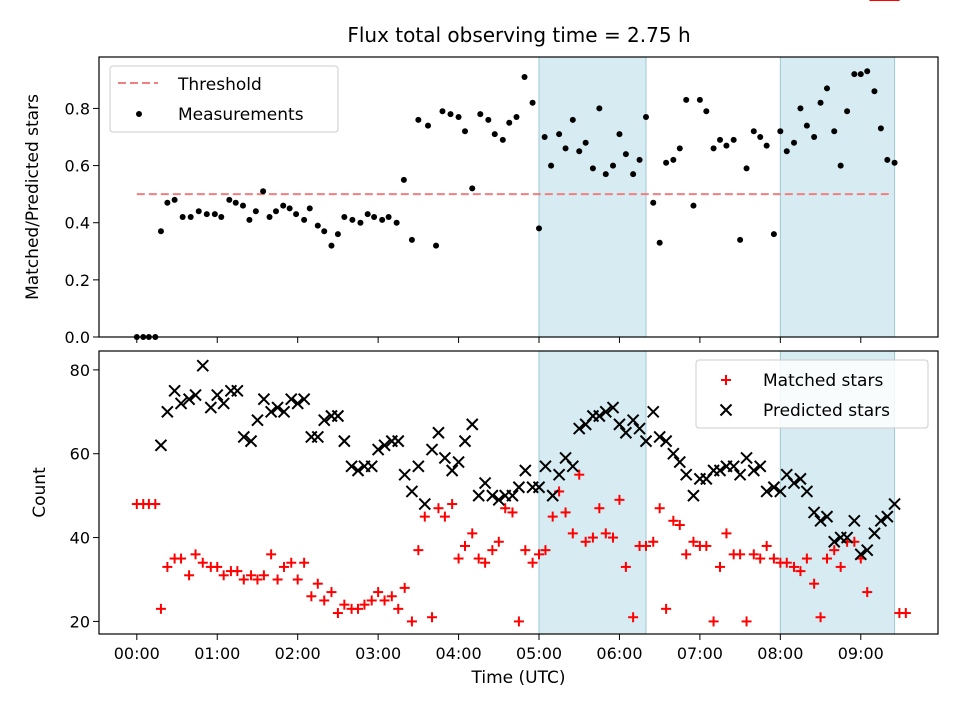  I want to click on legend: Matched stars Predicted stars, so click(812, 394).